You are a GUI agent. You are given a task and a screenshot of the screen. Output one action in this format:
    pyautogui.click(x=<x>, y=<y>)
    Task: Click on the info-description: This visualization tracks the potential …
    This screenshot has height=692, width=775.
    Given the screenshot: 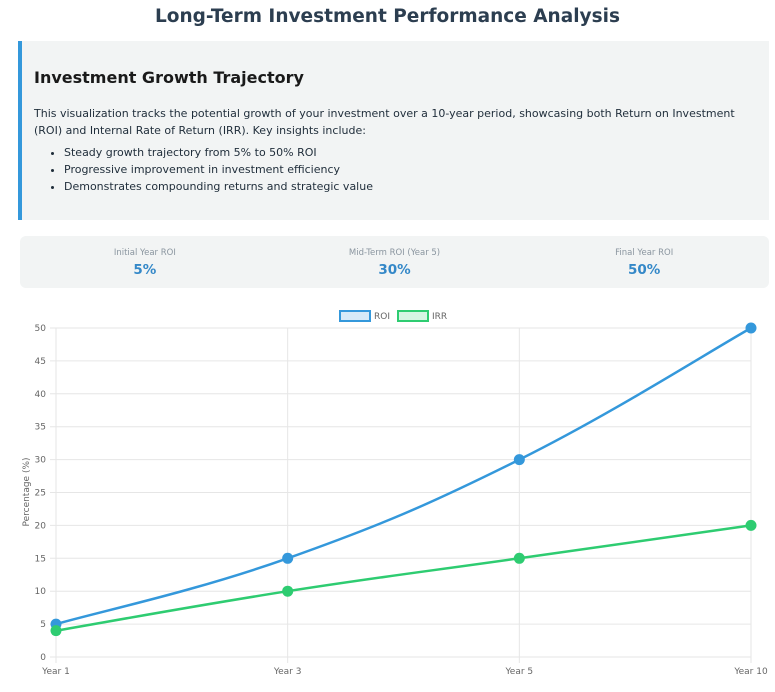 What is the action you would take?
    pyautogui.click(x=384, y=122)
    